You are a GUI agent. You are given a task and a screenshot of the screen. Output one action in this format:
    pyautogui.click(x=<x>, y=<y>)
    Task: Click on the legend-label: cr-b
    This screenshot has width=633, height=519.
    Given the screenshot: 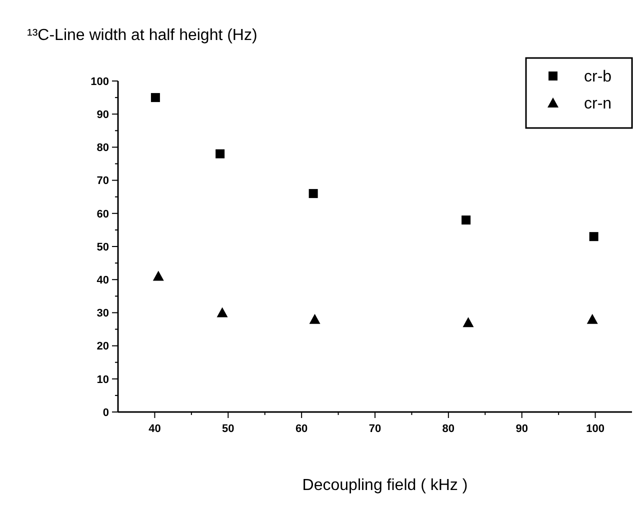 What is the action you would take?
    pyautogui.click(x=598, y=77)
    